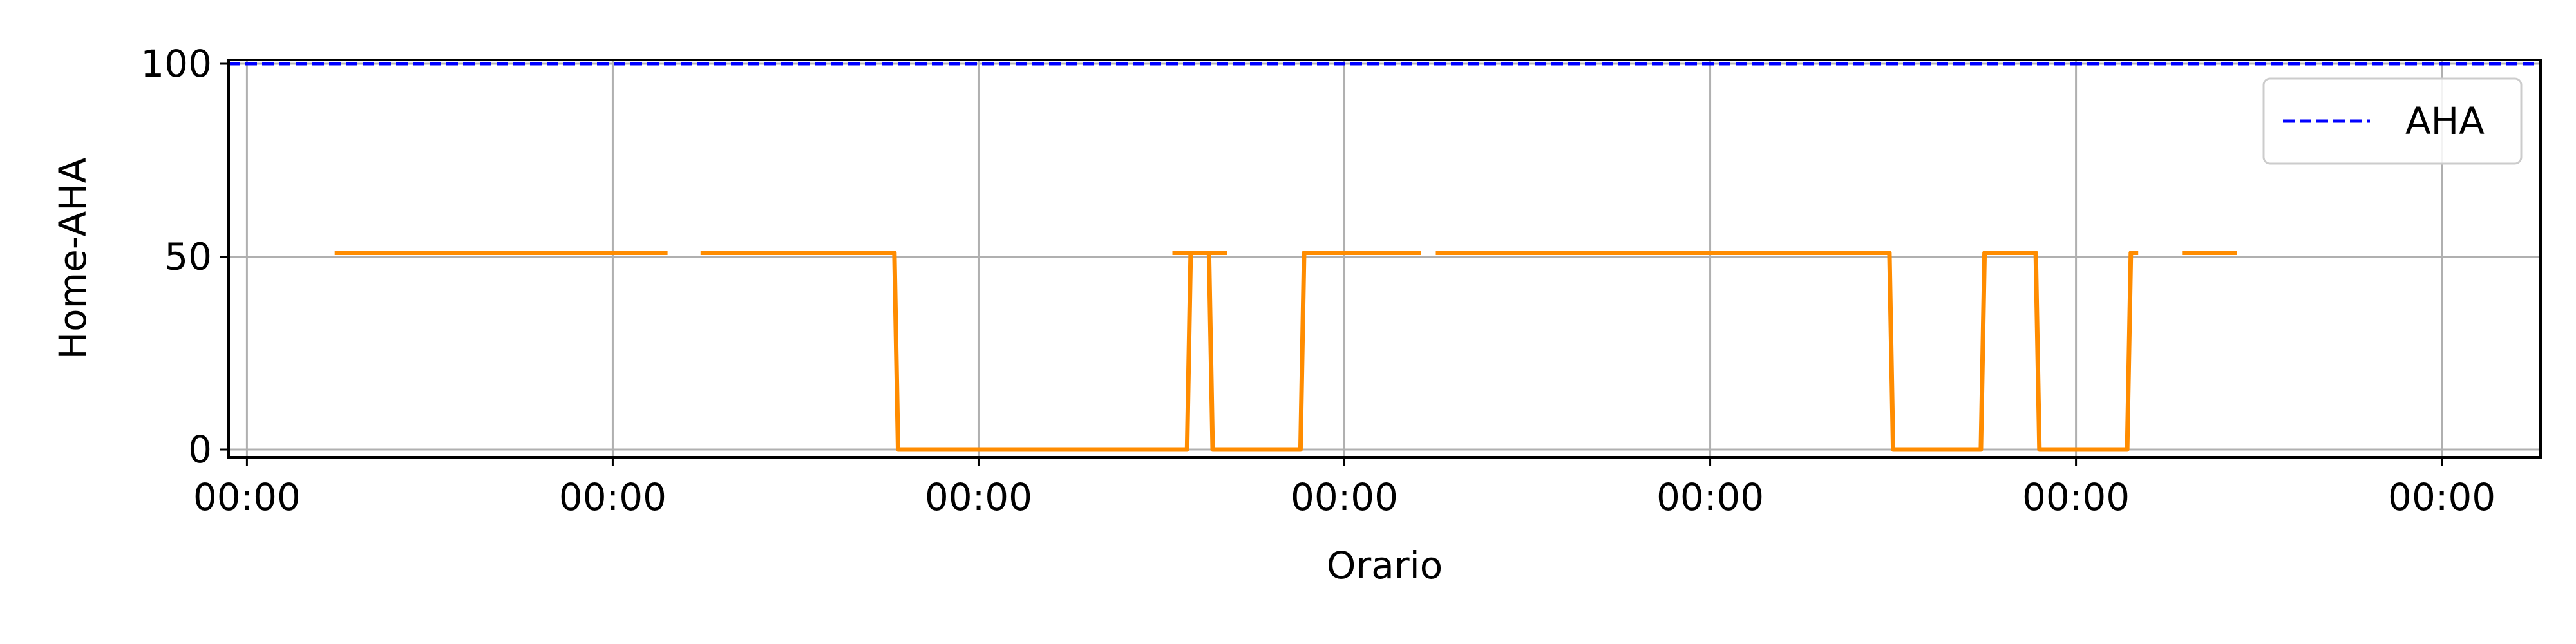  Describe the element at coordinates (200, 449) in the screenshot. I see `y-tick-label: 0` at that location.